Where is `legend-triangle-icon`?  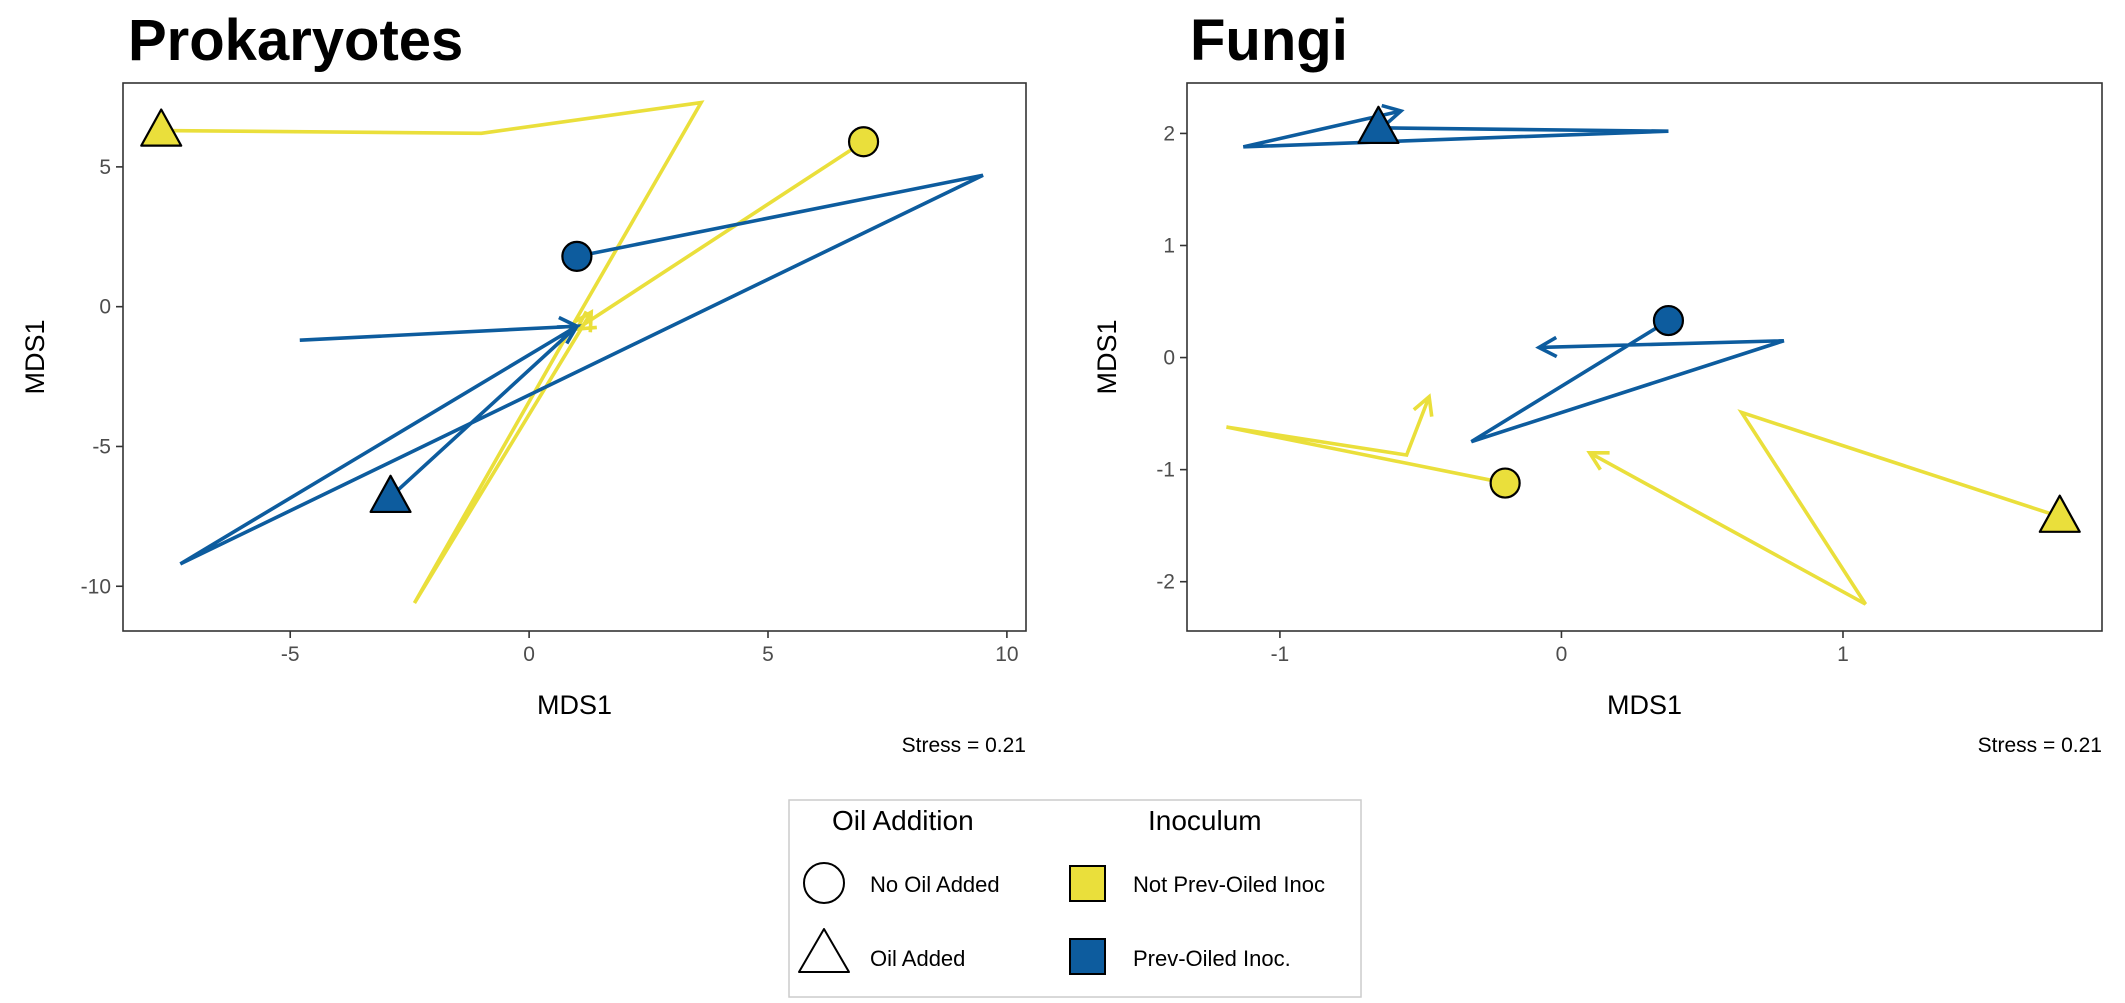
legend-triangle-icon is located at coordinates (824, 950).